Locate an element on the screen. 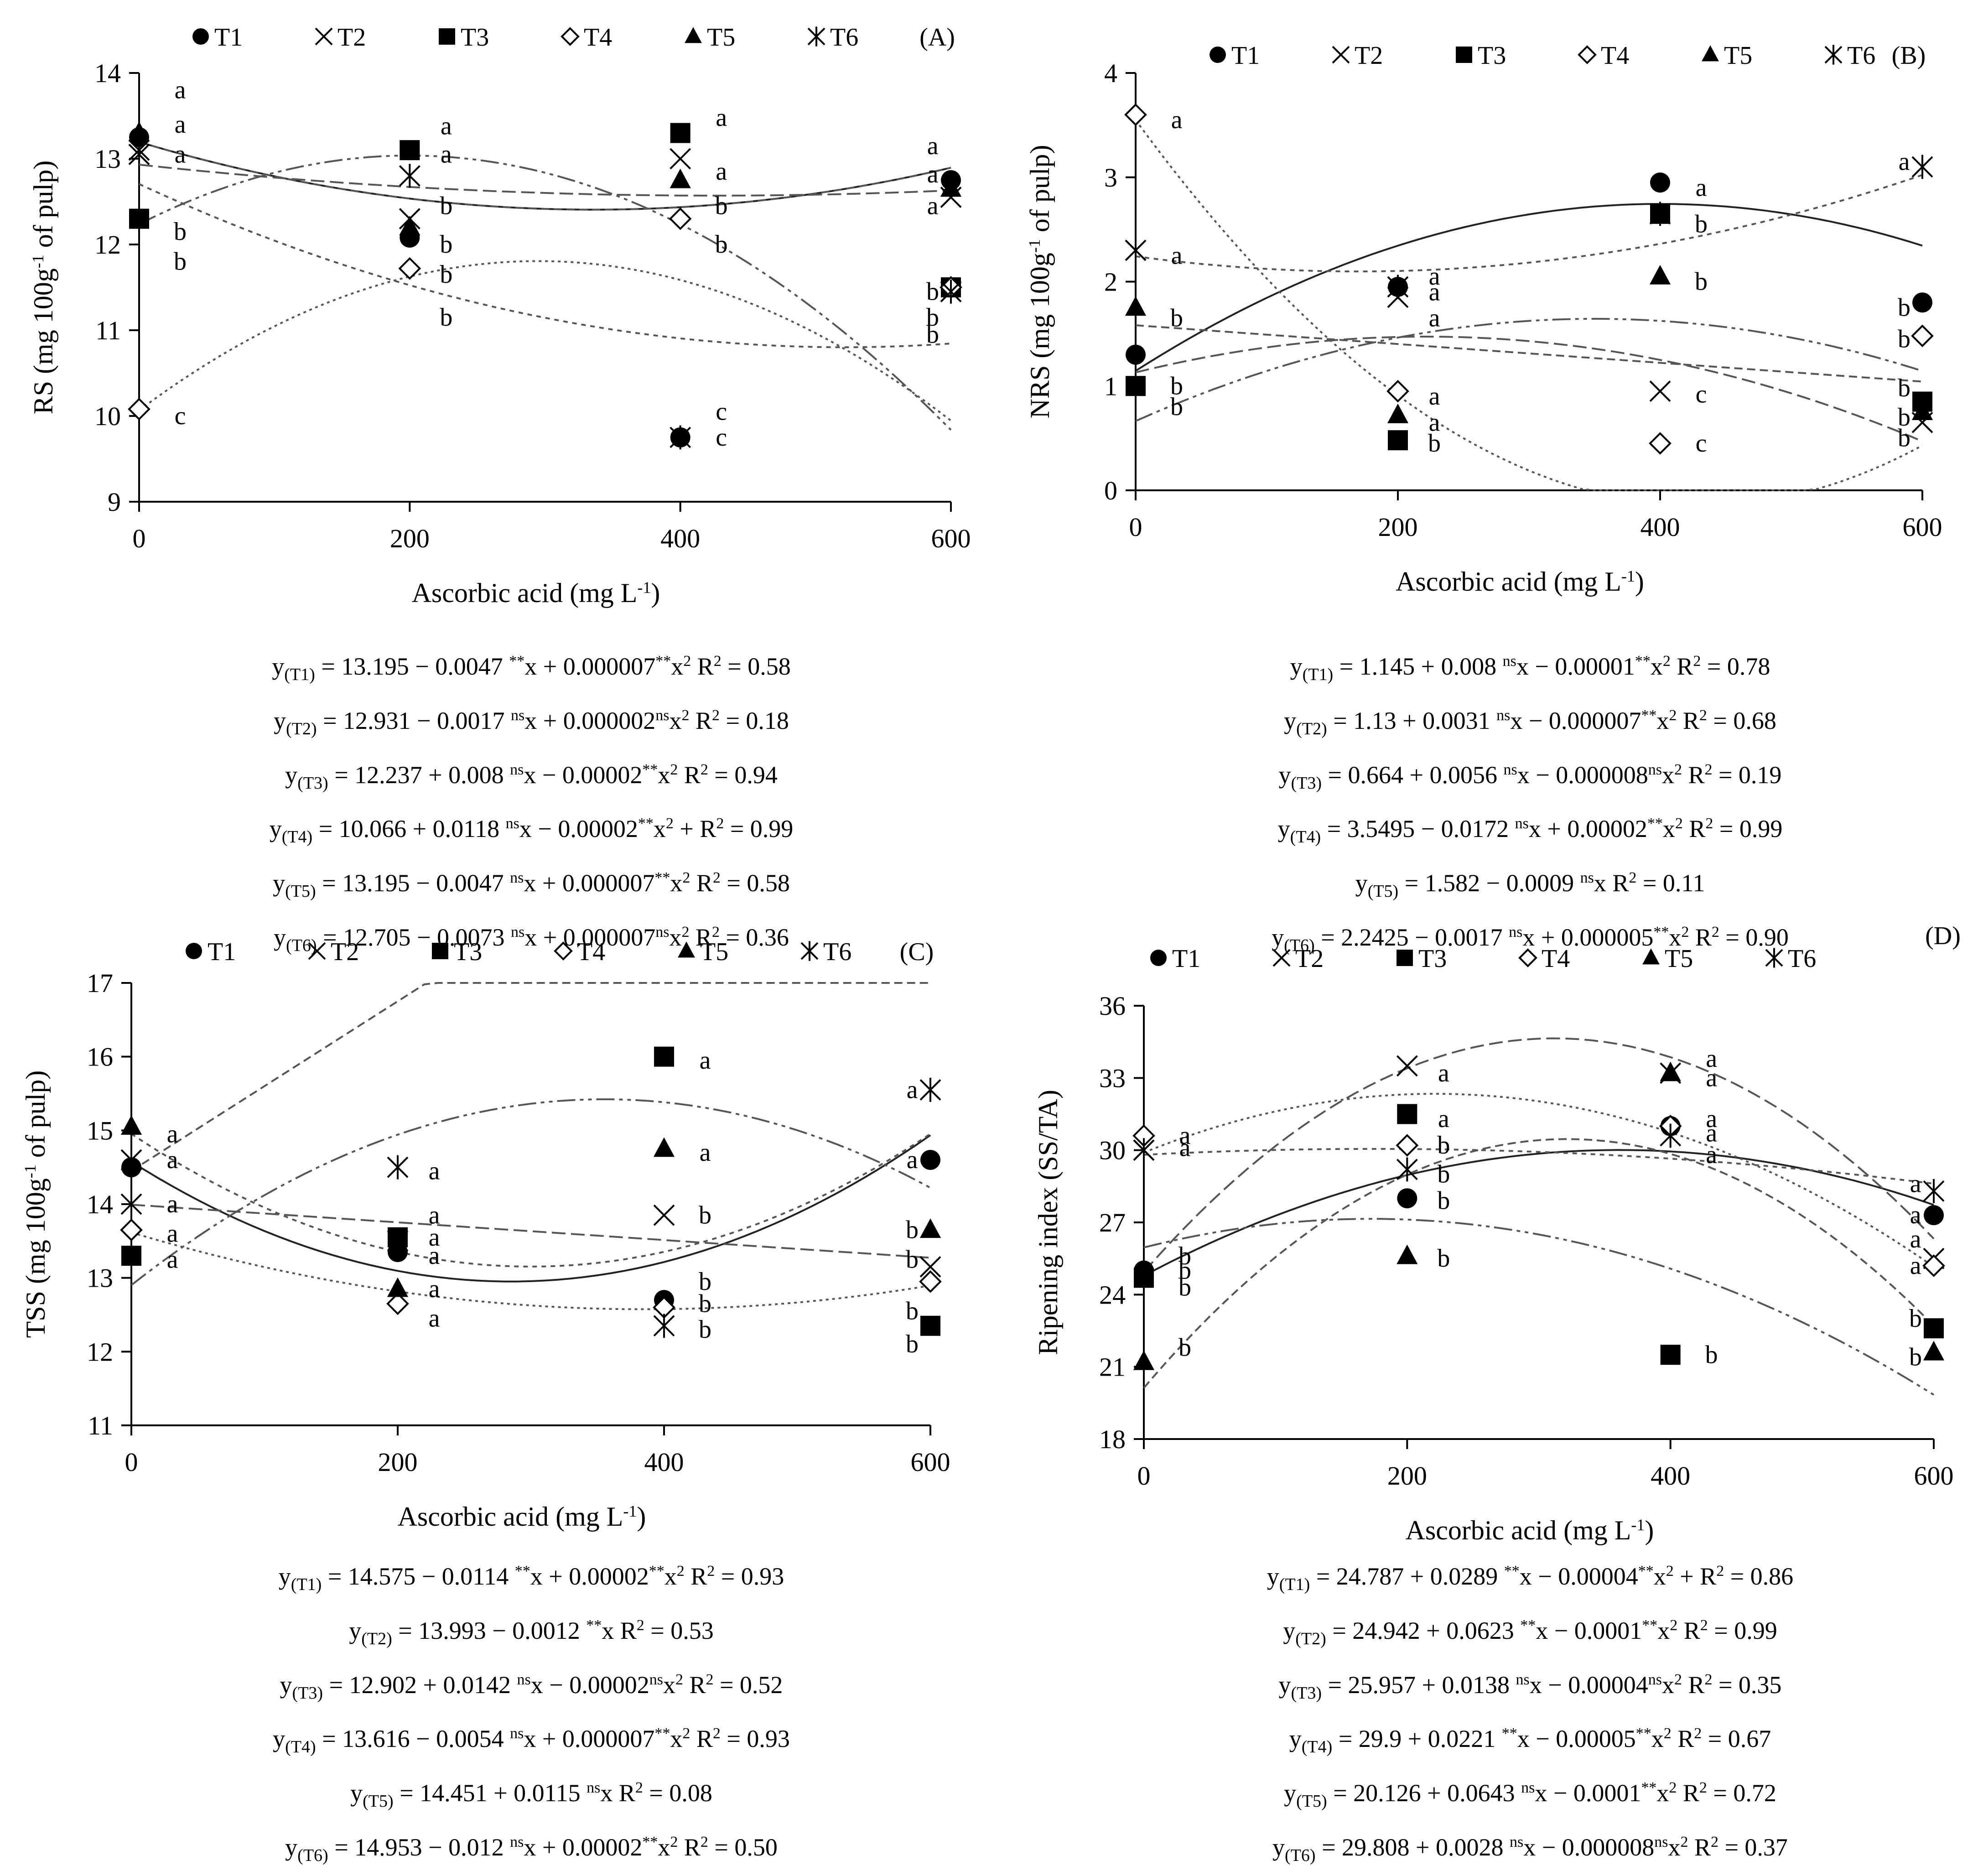 The height and width of the screenshot is (1876, 1978). equation-quadratic-coef: − 0.0001 is located at coordinates (1594, 1793).